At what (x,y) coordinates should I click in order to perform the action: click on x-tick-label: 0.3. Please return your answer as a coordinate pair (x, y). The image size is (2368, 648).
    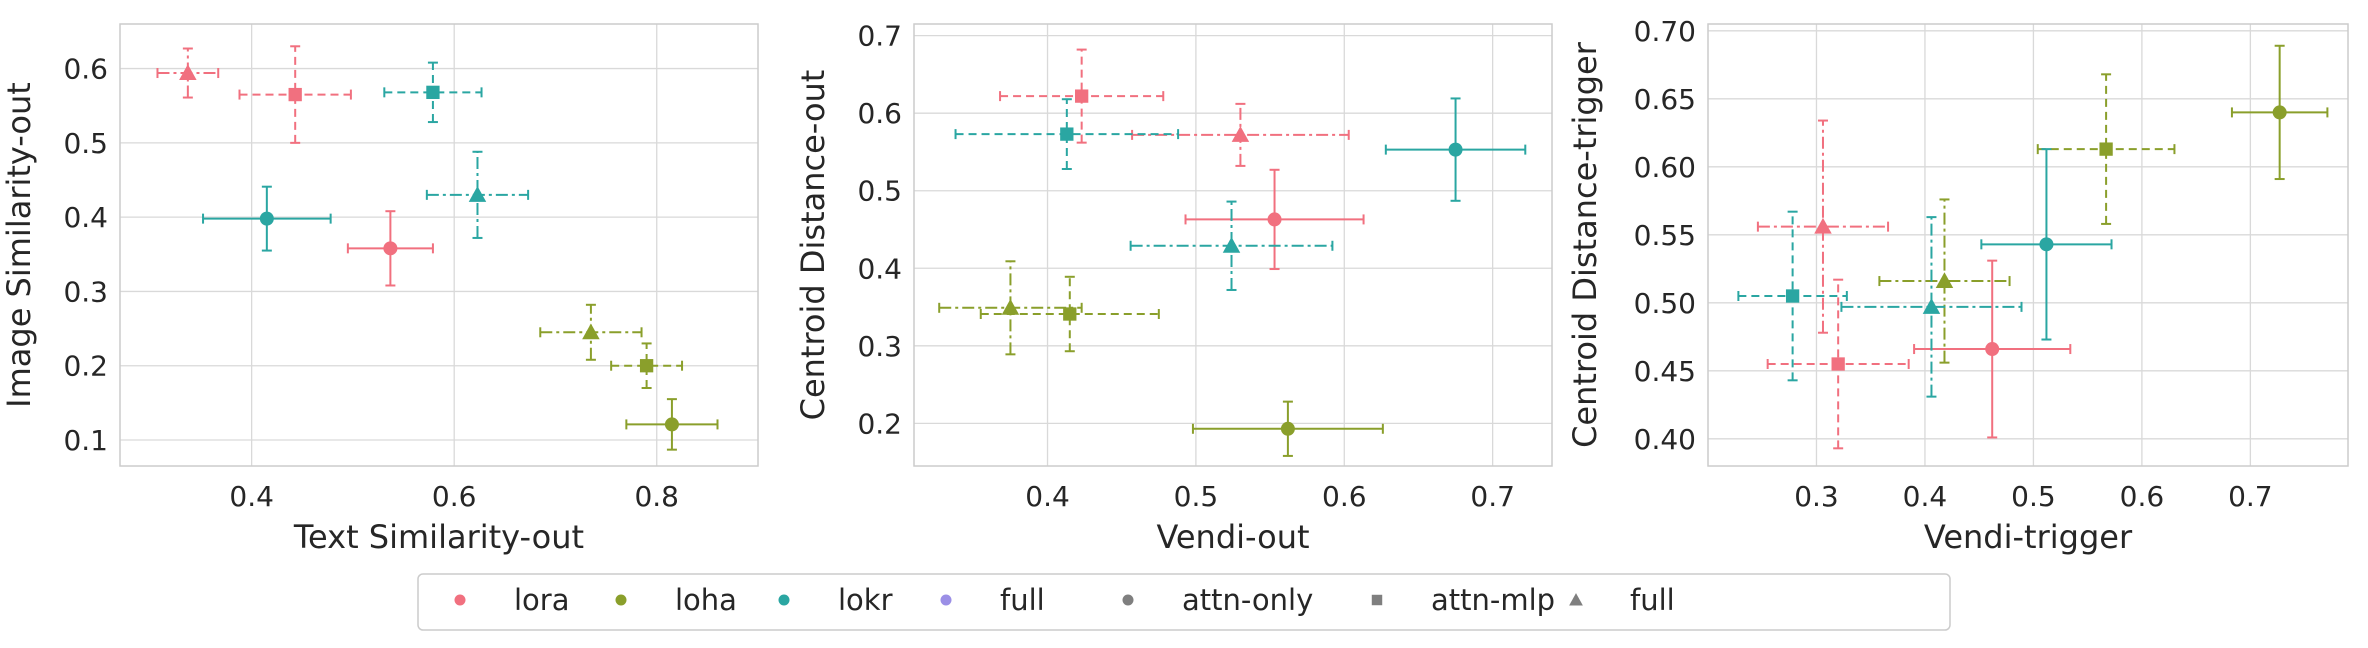
    Looking at the image, I should click on (1816, 496).